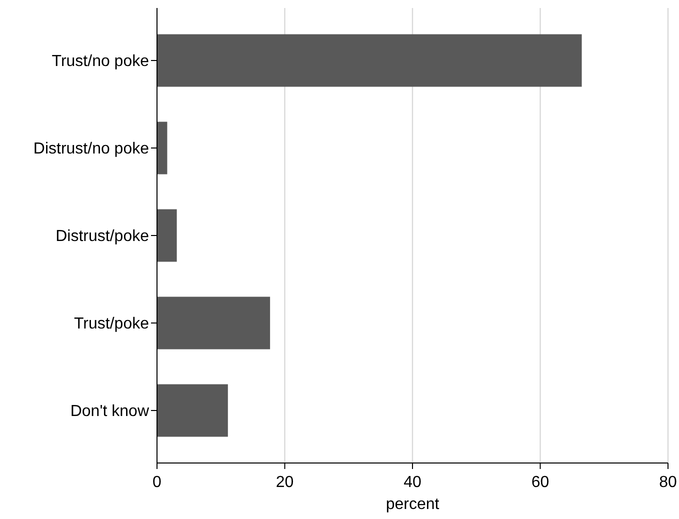 The width and height of the screenshot is (679, 519). Describe the element at coordinates (540, 482) in the screenshot. I see `x-tick-label: 60` at that location.